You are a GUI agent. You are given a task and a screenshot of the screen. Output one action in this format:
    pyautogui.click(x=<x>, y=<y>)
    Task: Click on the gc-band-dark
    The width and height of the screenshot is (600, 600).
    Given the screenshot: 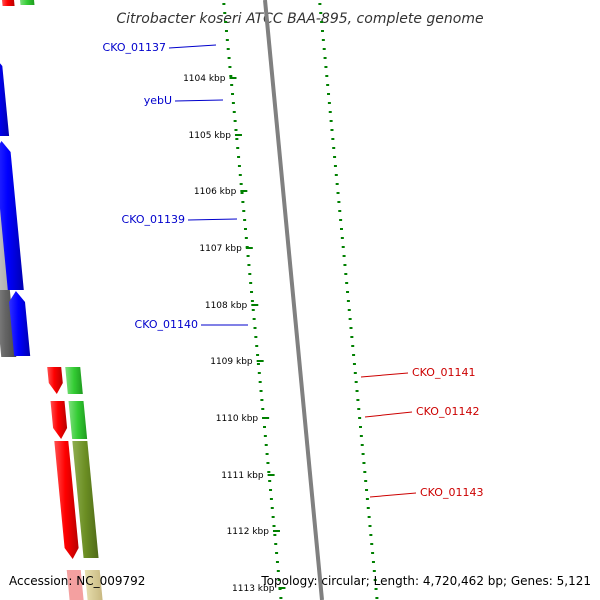 What is the action you would take?
    pyautogui.click(x=8, y=323)
    